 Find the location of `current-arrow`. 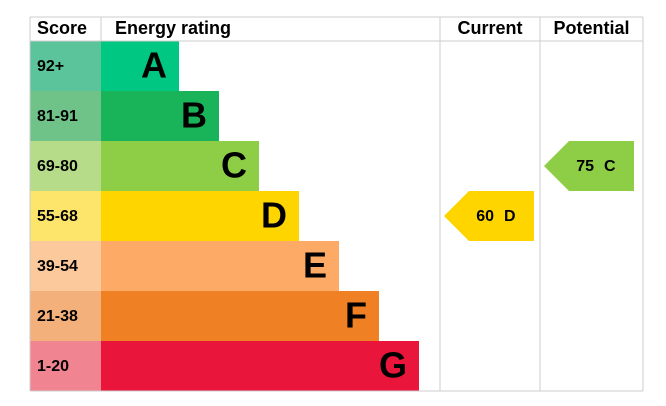

current-arrow is located at coordinates (489, 216).